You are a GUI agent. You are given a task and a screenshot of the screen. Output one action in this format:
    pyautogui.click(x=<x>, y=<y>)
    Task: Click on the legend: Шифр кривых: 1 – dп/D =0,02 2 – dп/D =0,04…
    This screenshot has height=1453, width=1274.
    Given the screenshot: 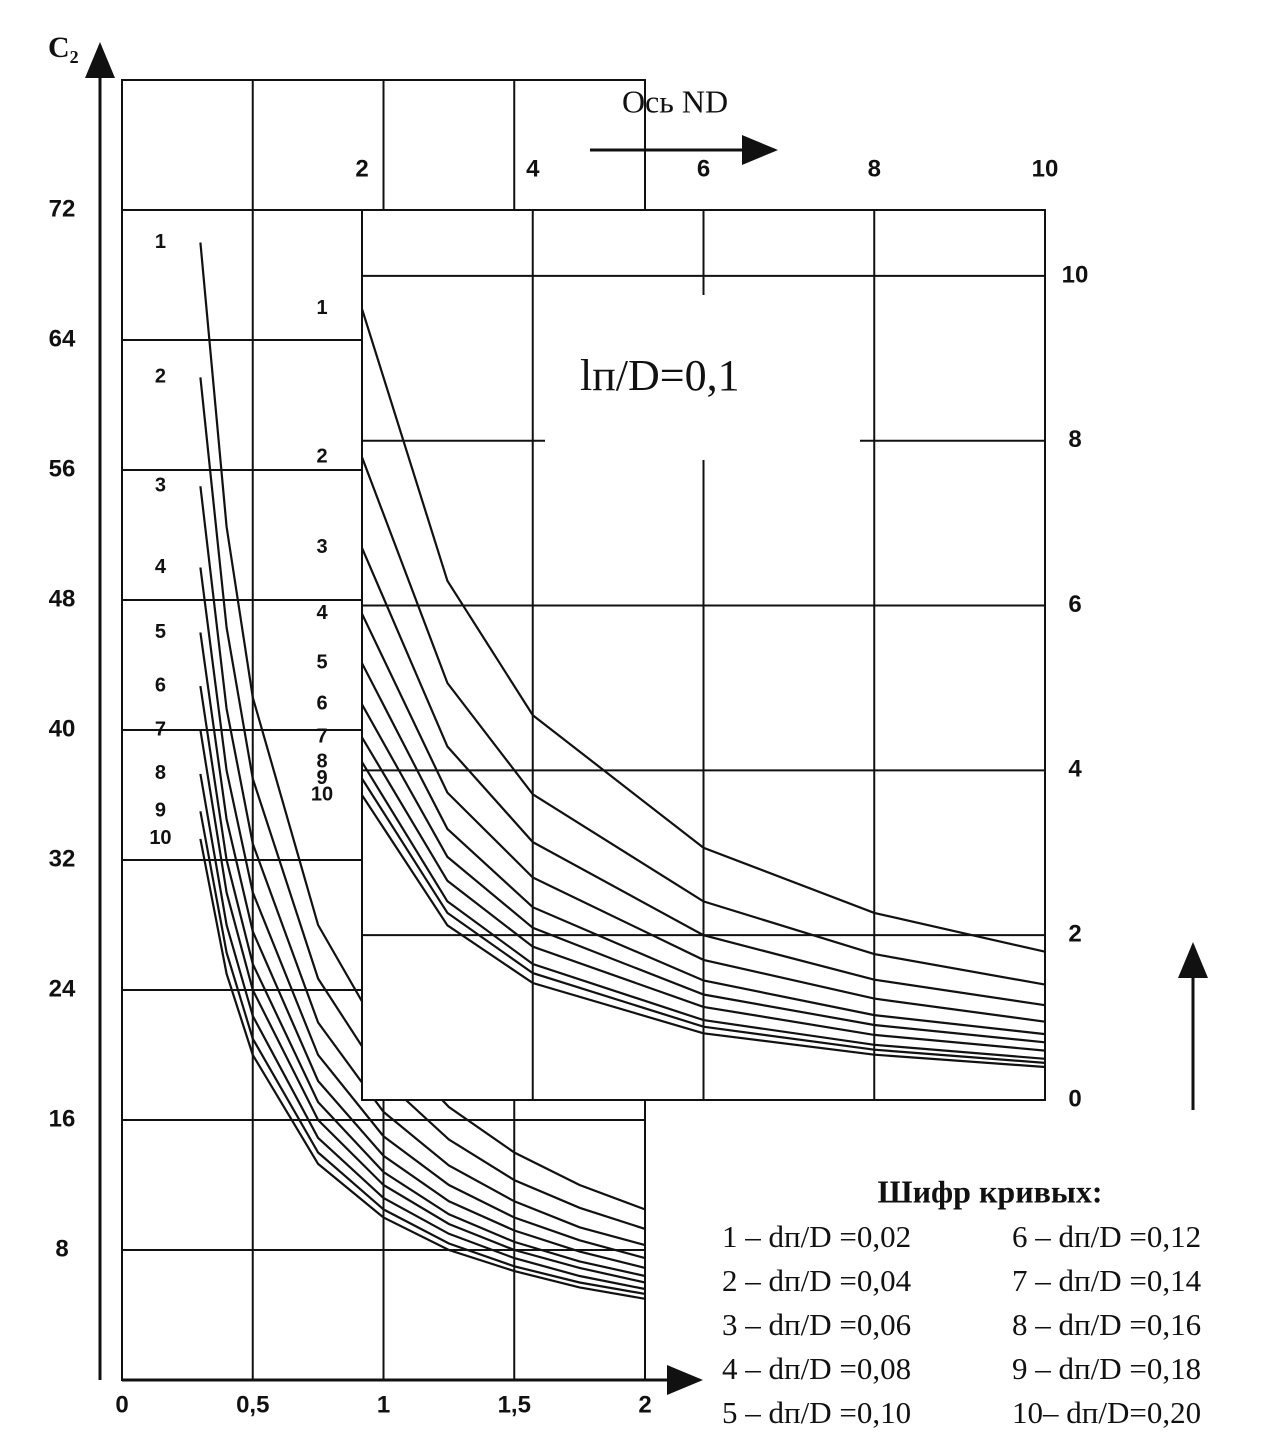 What is the action you would take?
    pyautogui.click(x=962, y=1301)
    